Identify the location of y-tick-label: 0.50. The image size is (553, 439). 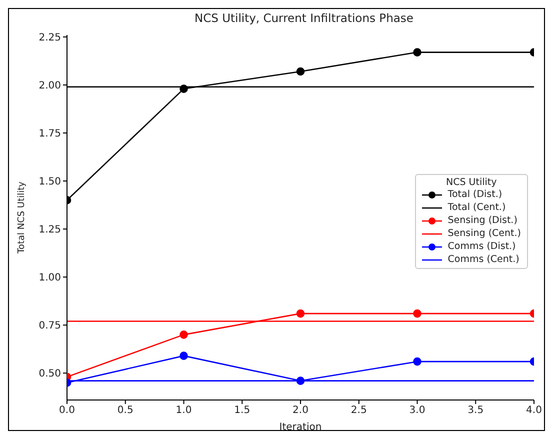
(49, 374).